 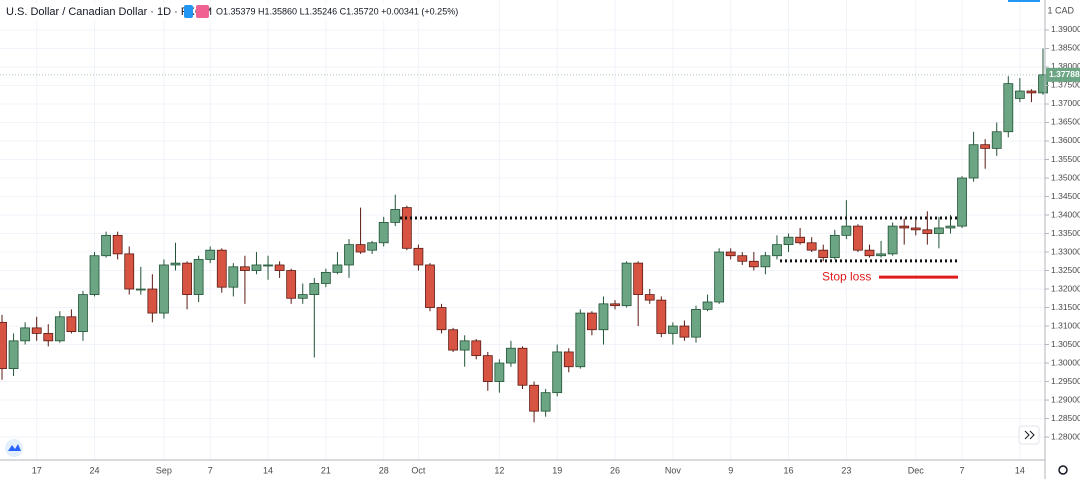 I want to click on x-tick-label: 24, so click(x=95, y=470).